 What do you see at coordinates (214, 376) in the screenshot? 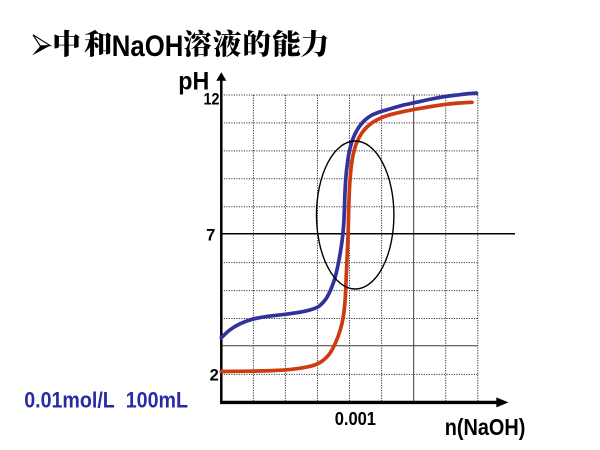
I see `svg-text: 2` at bounding box center [214, 376].